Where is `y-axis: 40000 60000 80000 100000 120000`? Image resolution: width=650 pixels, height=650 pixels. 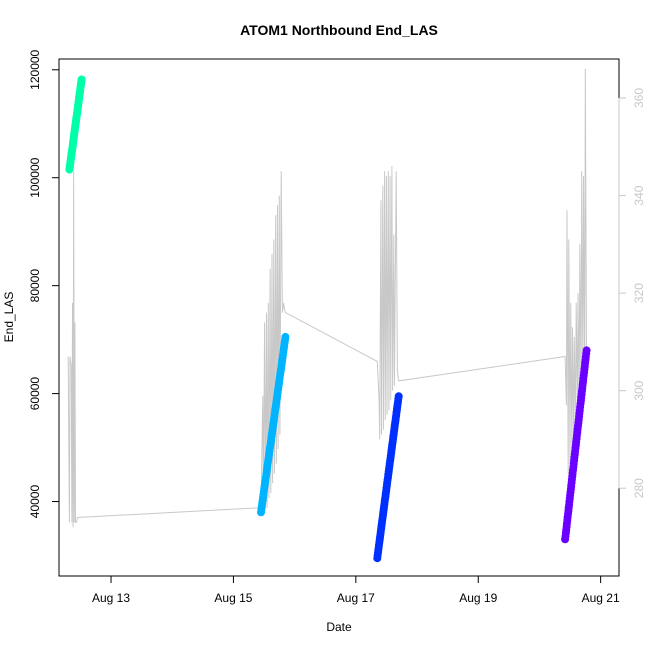 y-axis: 40000 60000 80000 100000 120000 is located at coordinates (44, 284).